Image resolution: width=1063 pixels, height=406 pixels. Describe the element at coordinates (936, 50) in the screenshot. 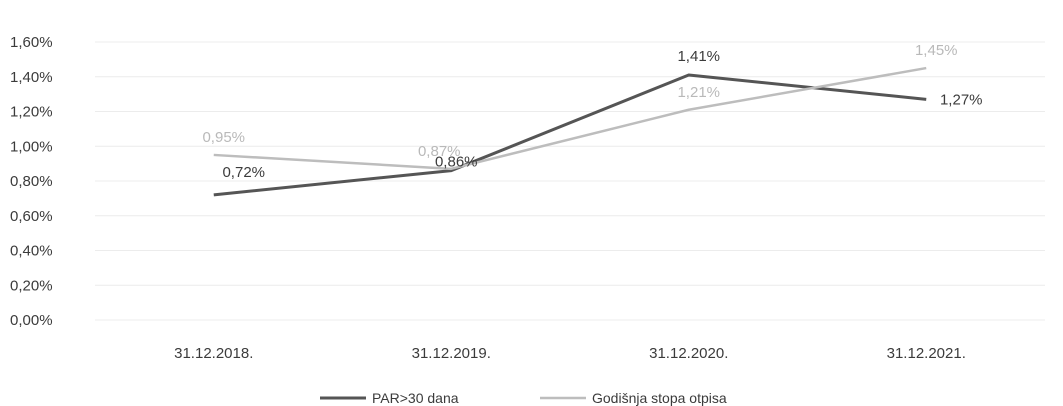

I see `data-label: 1,45%` at that location.